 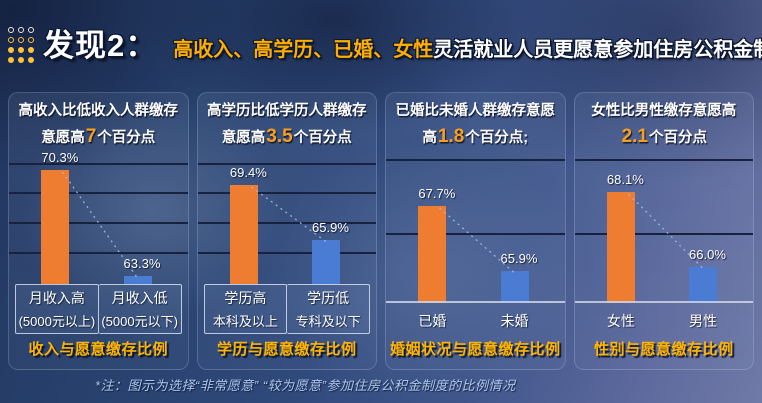 What do you see at coordinates (328, 298) in the screenshot?
I see `category-label: 学历低` at bounding box center [328, 298].